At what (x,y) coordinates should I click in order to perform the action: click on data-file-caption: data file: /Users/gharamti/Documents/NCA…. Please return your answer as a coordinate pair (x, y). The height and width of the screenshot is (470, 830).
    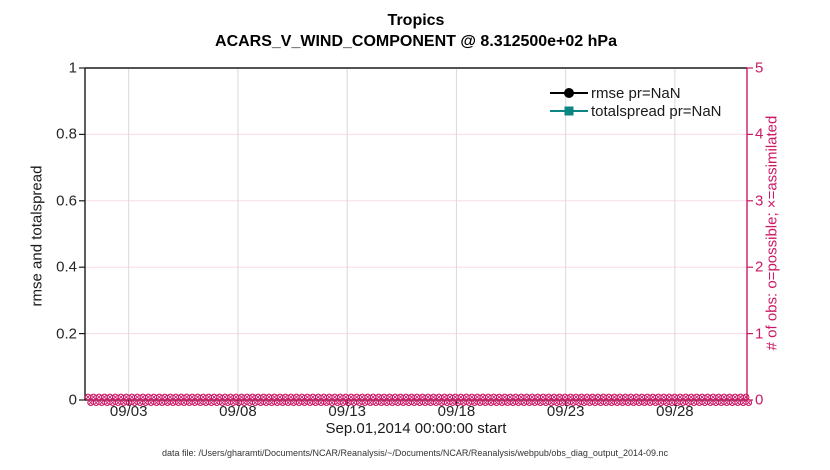
    Looking at the image, I should click on (414, 453).